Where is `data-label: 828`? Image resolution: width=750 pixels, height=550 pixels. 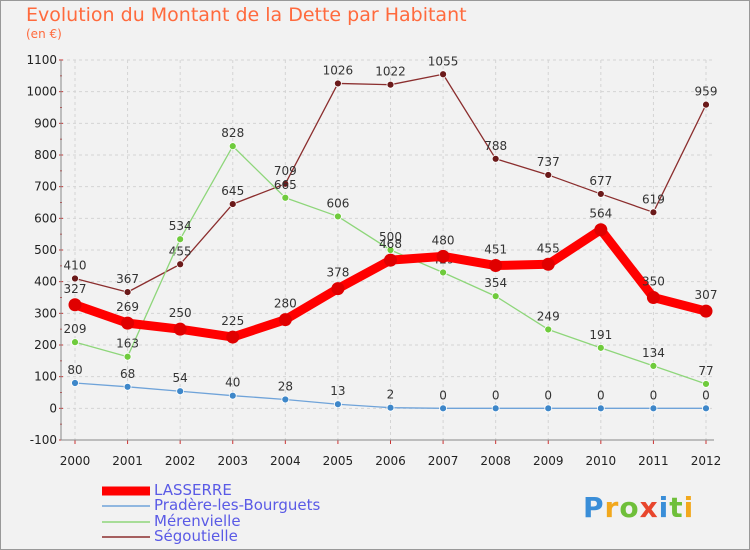 data-label: 828 is located at coordinates (232, 133).